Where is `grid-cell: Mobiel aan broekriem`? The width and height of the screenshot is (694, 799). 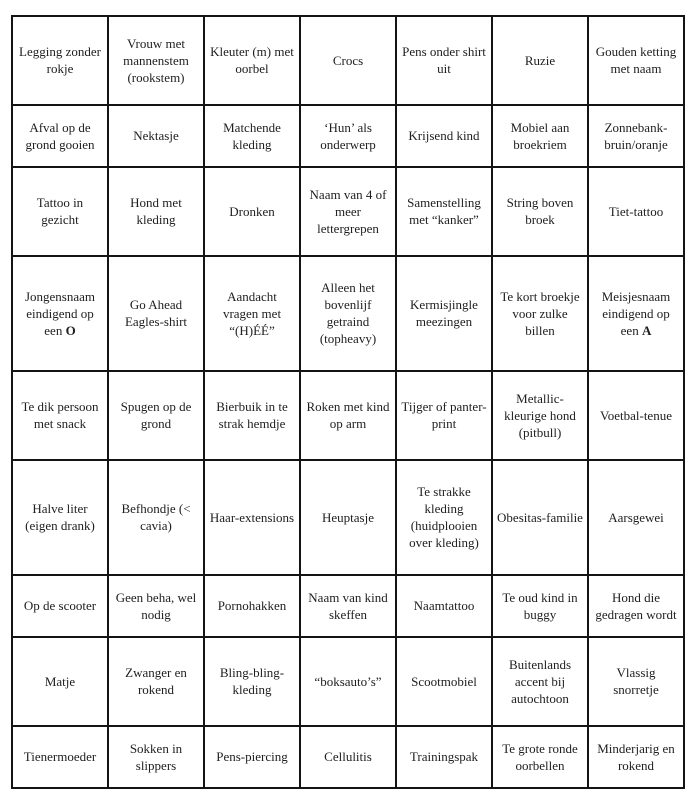 grid-cell: Mobiel aan broekriem is located at coordinates (540, 135).